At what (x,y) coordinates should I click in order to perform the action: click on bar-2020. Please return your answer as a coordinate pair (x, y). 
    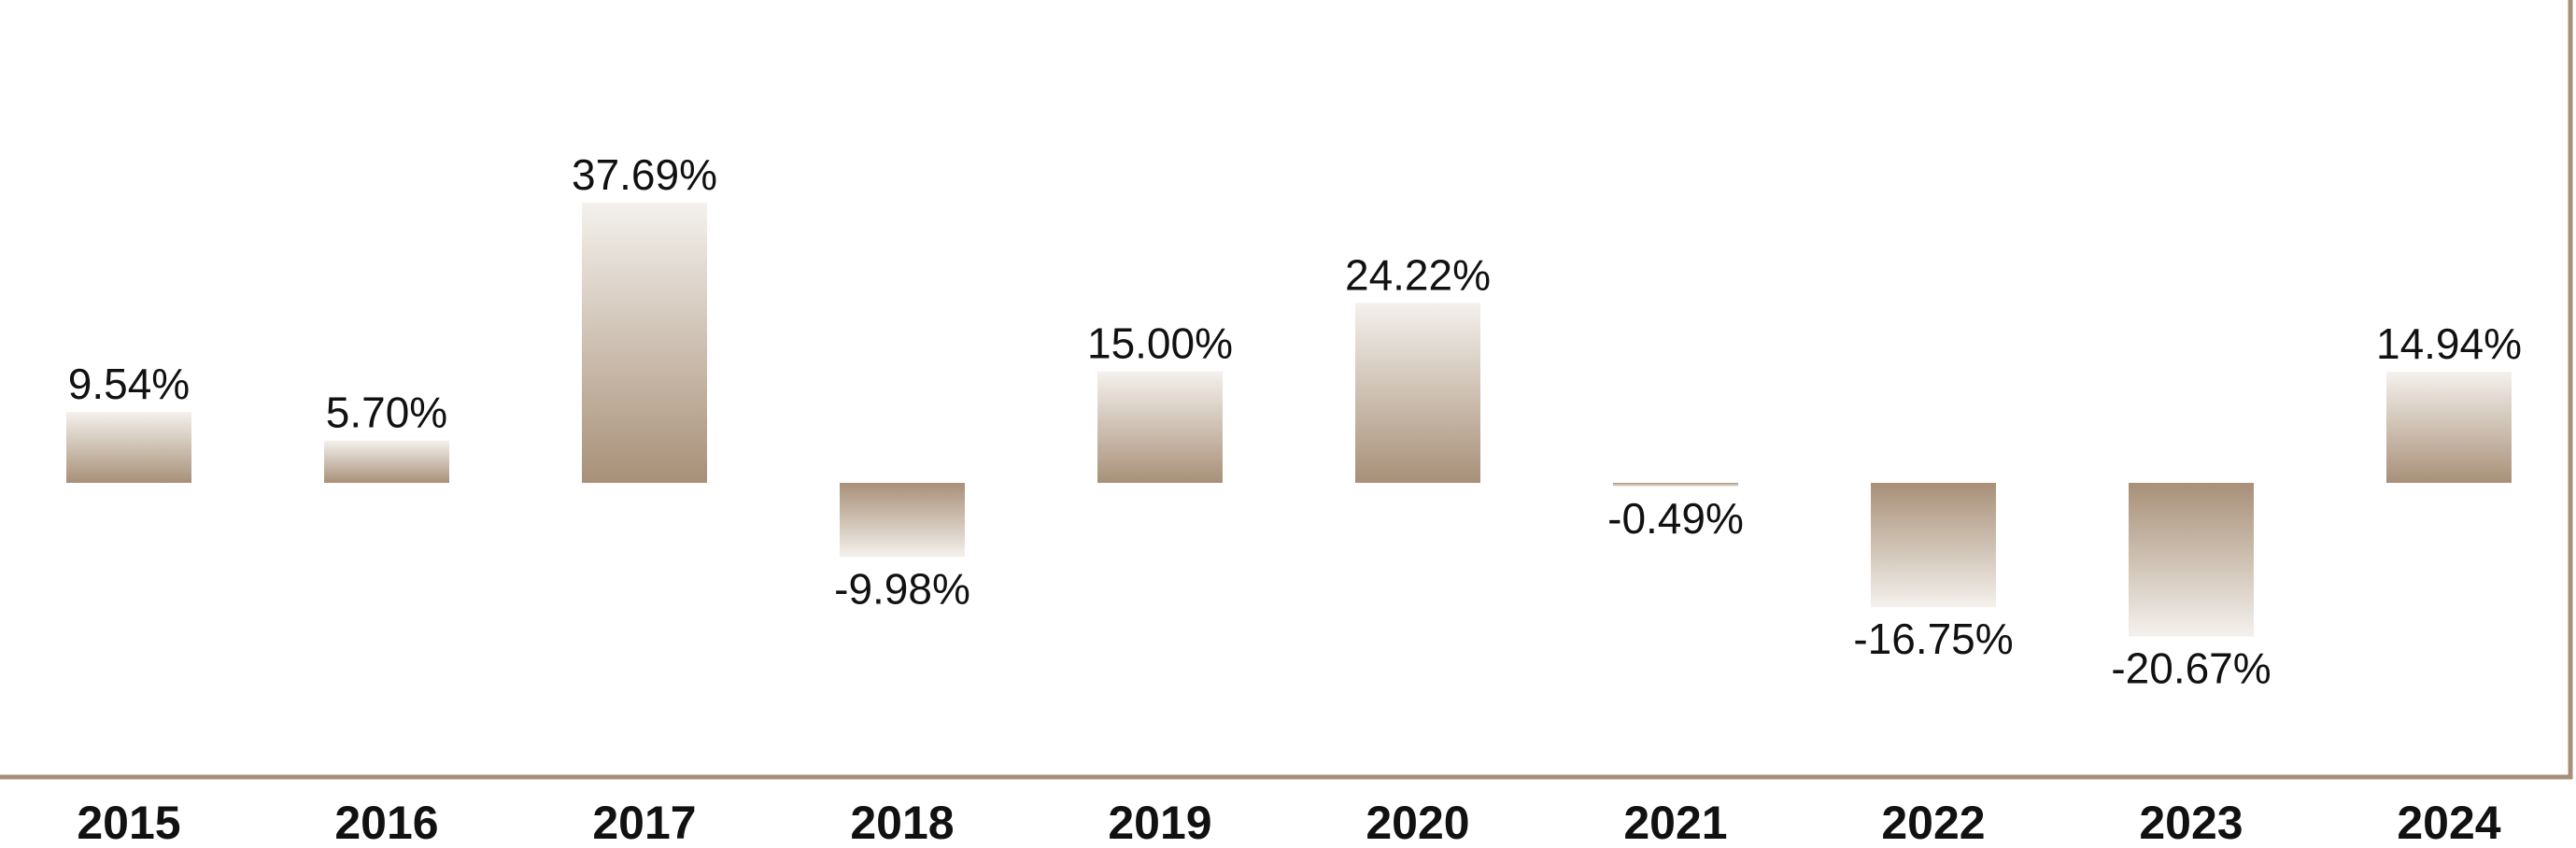
    Looking at the image, I should click on (1417, 393).